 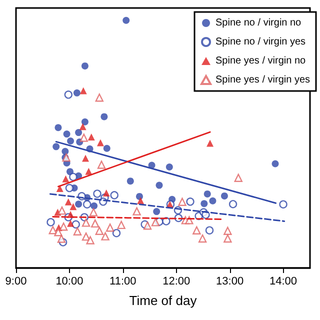 What do you see at coordinates (261, 61) in the screenshot?
I see `legend-label: Spine yes / virgin no` at bounding box center [261, 61].